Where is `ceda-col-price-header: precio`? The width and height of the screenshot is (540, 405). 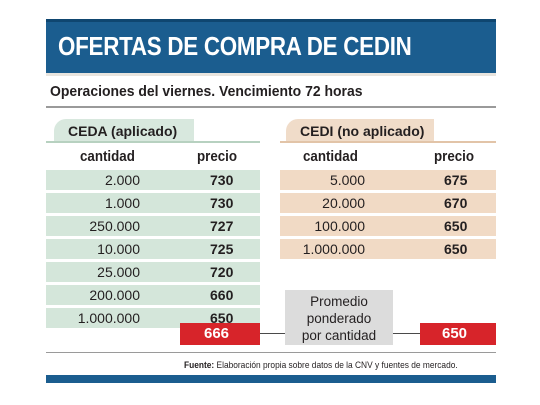 ceda-col-price-header: precio is located at coordinates (217, 157).